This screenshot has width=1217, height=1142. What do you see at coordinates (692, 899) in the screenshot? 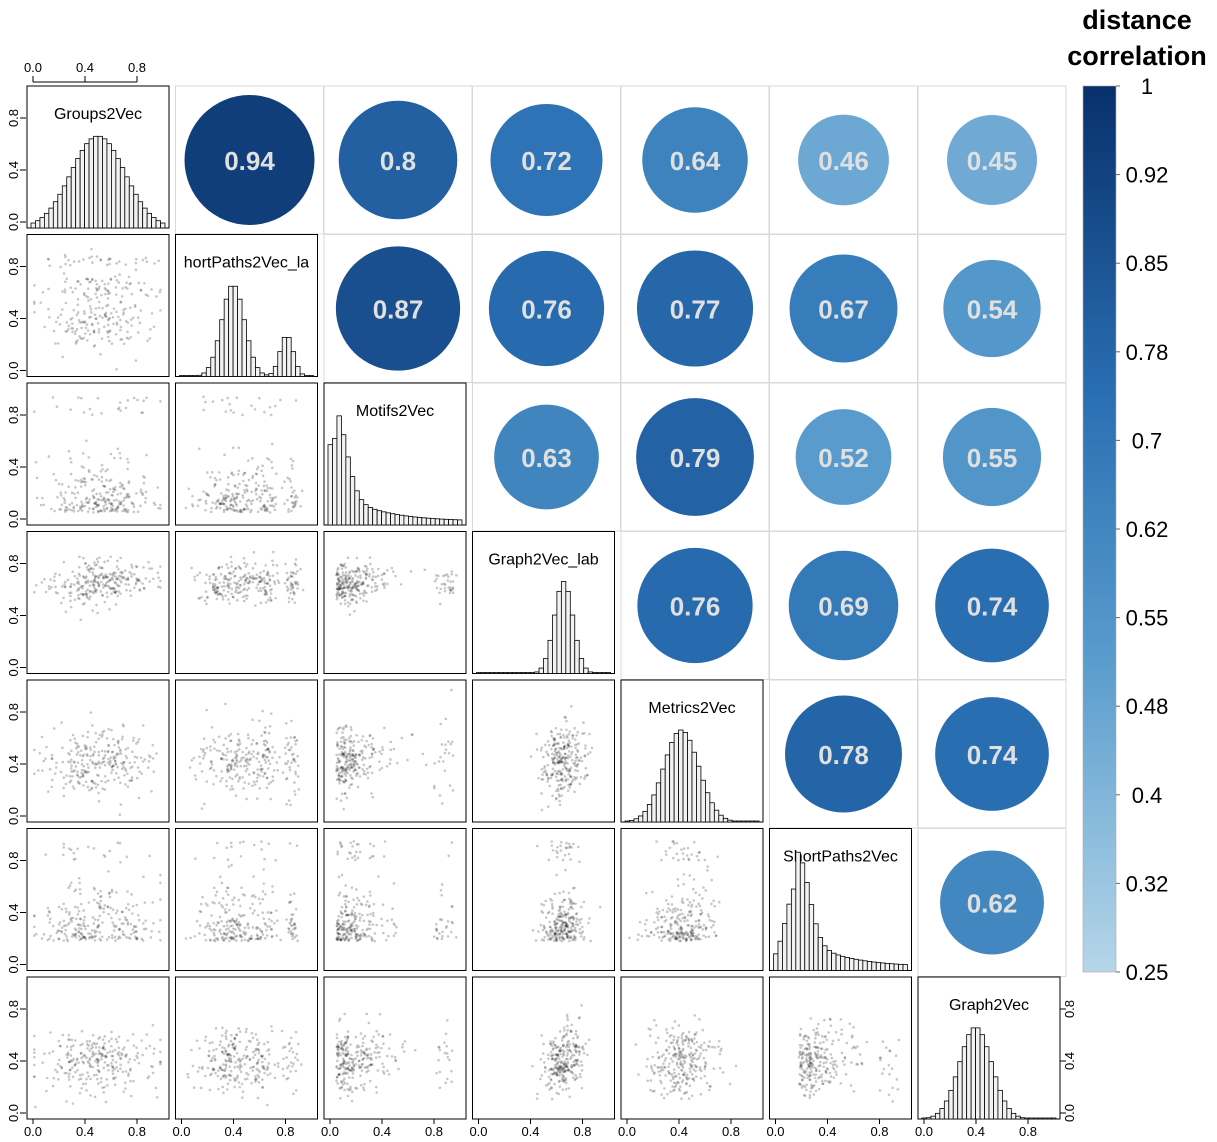
I see `panel-r5-c4` at bounding box center [692, 899].